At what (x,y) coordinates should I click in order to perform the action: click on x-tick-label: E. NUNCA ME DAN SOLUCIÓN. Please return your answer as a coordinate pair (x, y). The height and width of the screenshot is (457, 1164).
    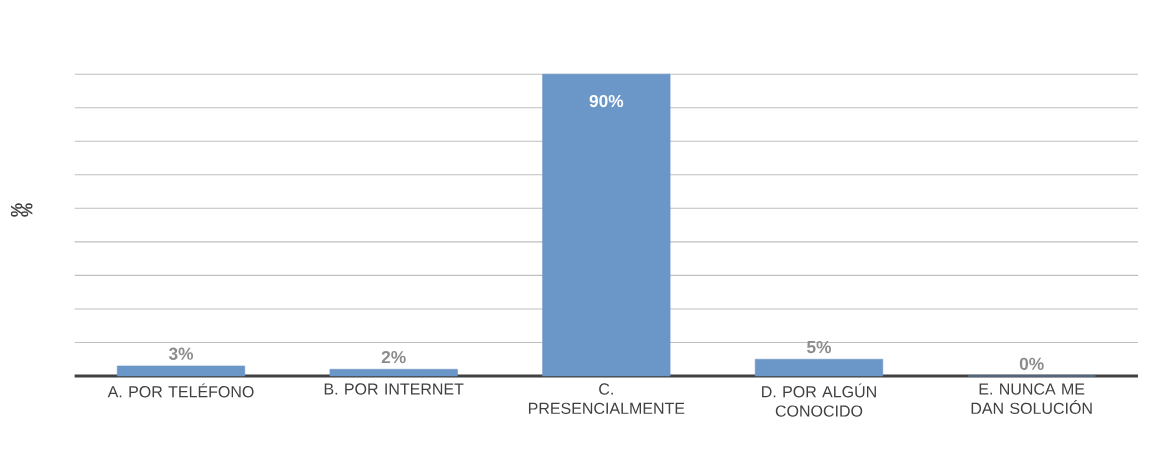
    Looking at the image, I should click on (1031, 399).